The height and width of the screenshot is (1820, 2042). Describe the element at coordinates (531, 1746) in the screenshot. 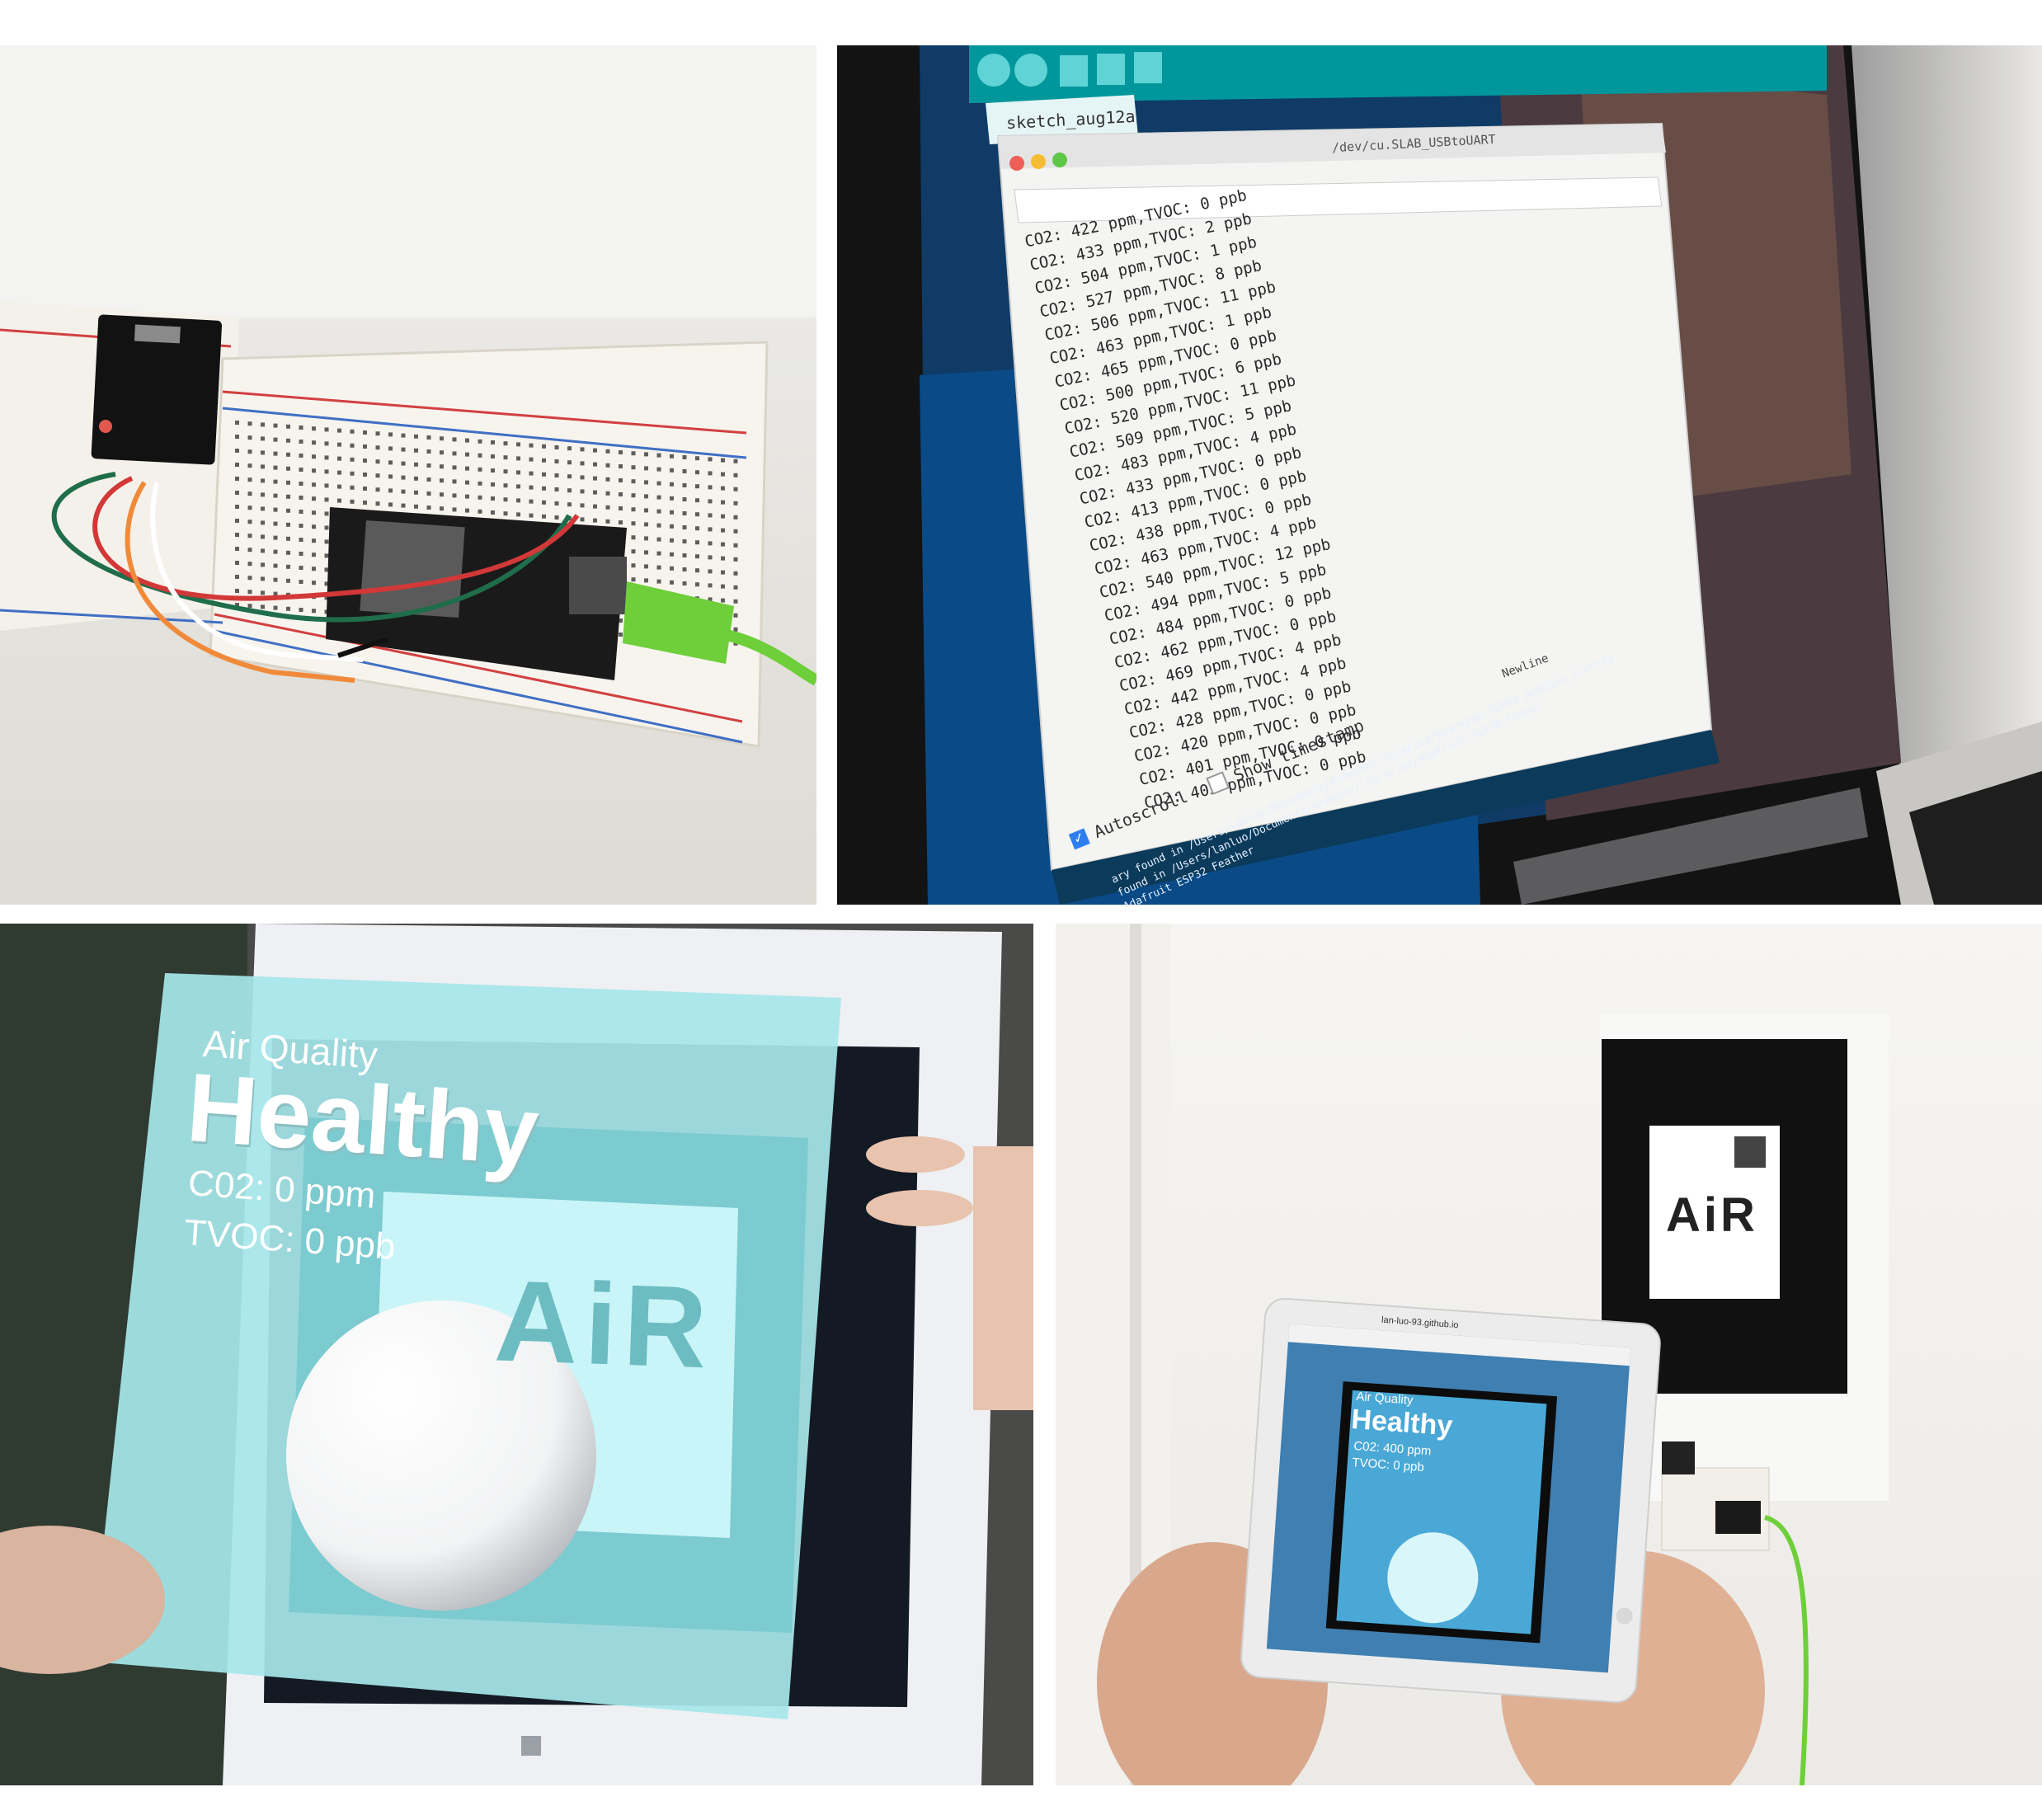

I see `marker-small-square` at that location.